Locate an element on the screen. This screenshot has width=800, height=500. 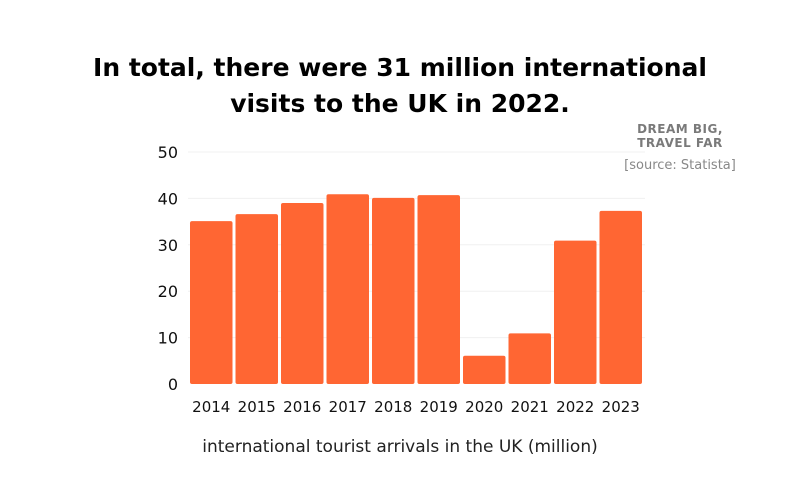
x-tick-label: 2022 is located at coordinates (575, 407).